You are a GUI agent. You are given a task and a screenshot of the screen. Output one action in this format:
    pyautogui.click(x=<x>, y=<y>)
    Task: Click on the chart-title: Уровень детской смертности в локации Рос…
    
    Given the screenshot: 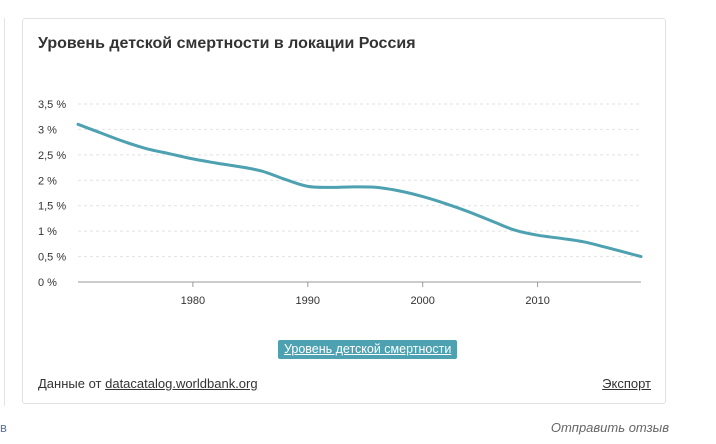 What is the action you would take?
    pyautogui.click(x=227, y=43)
    